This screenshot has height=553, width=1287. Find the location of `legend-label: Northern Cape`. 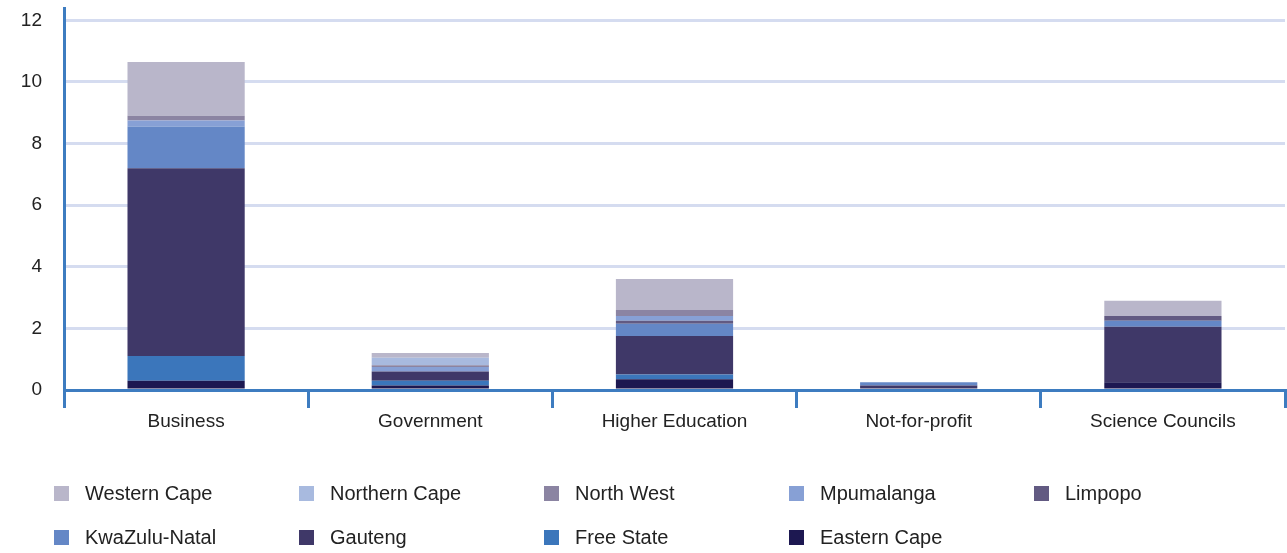

legend-label: Northern Cape is located at coordinates (396, 493).